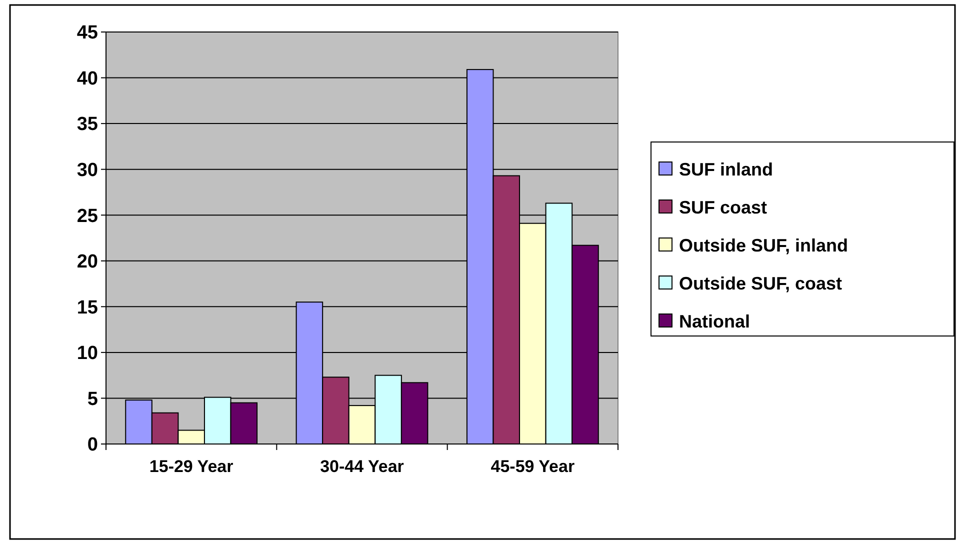 This screenshot has height=542, width=957. I want to click on x-tick-label: 15-29 Year, so click(191, 466).